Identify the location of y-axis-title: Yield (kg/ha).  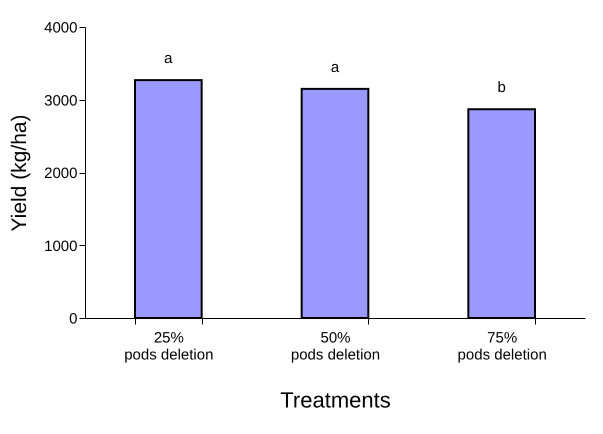
(20, 173).